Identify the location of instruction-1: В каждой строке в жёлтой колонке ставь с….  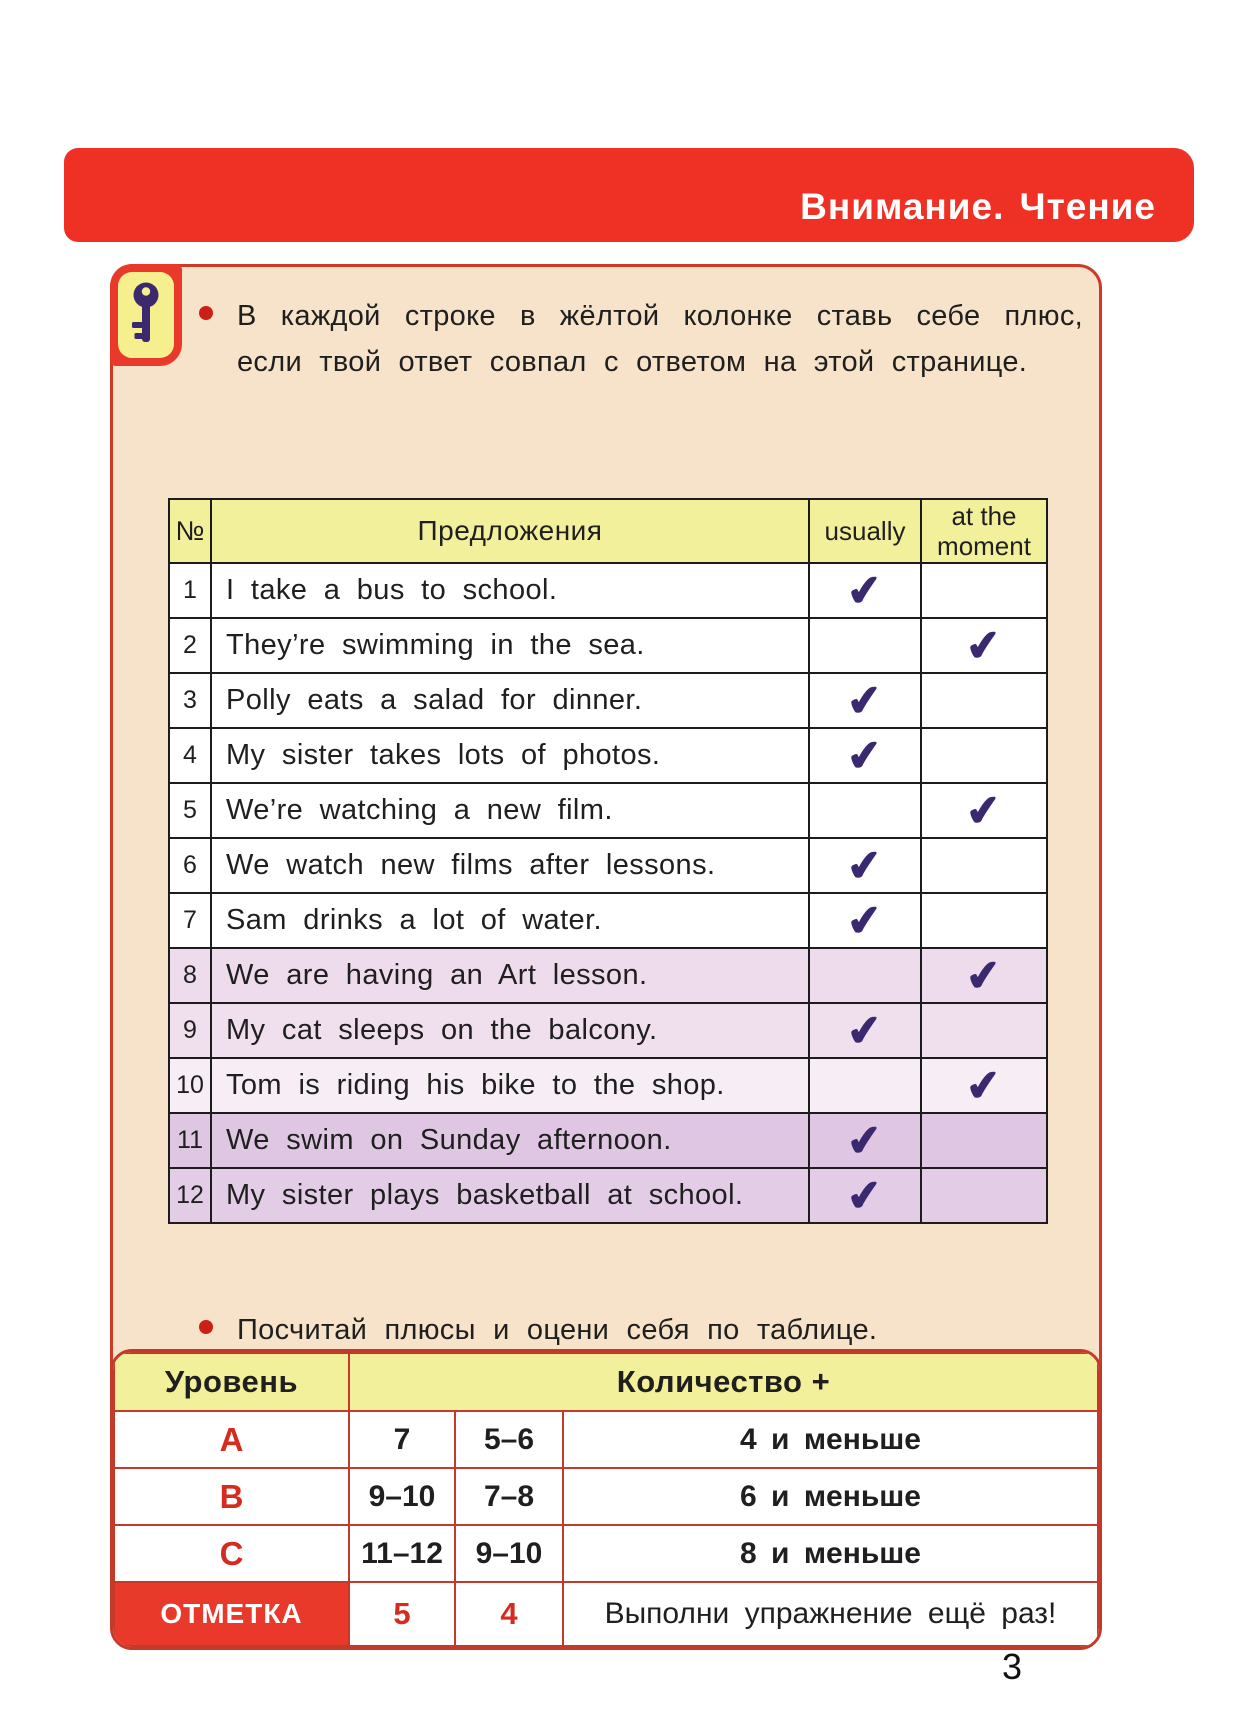
(641, 339).